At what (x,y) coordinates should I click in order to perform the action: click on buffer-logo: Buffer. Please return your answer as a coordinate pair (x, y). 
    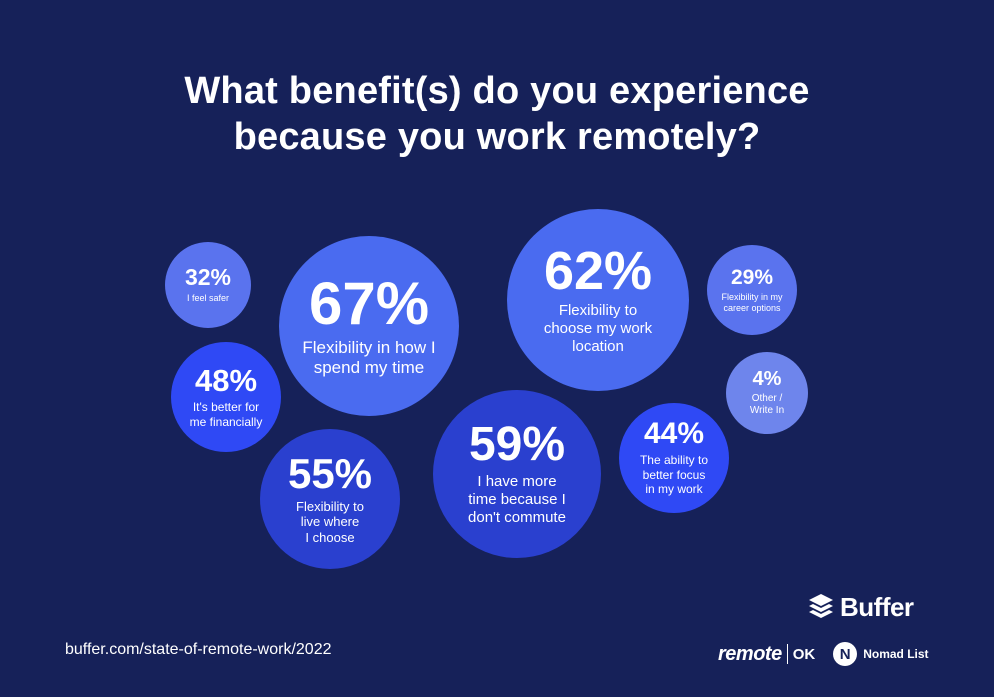
    Looking at the image, I should click on (861, 607).